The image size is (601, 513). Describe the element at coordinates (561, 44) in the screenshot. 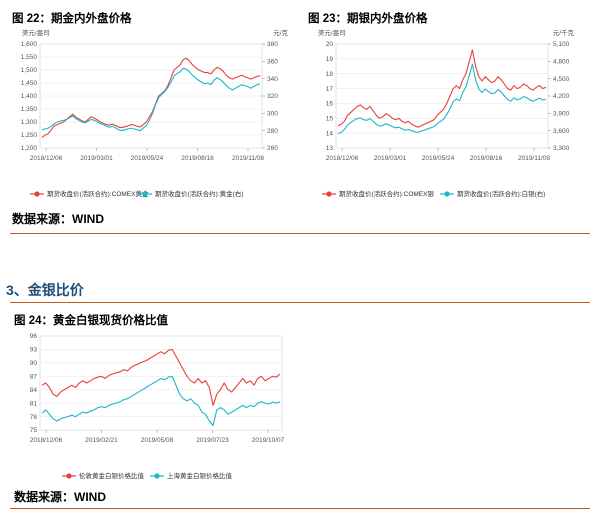

I see `y-right-tick-label: 5,100` at that location.